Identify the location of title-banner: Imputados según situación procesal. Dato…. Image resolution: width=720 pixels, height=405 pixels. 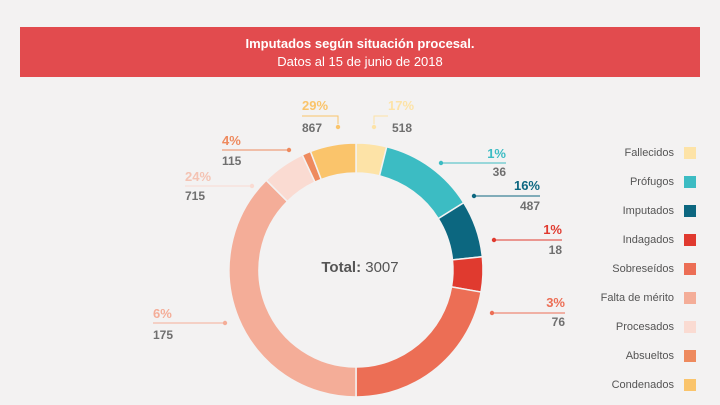
(360, 52).